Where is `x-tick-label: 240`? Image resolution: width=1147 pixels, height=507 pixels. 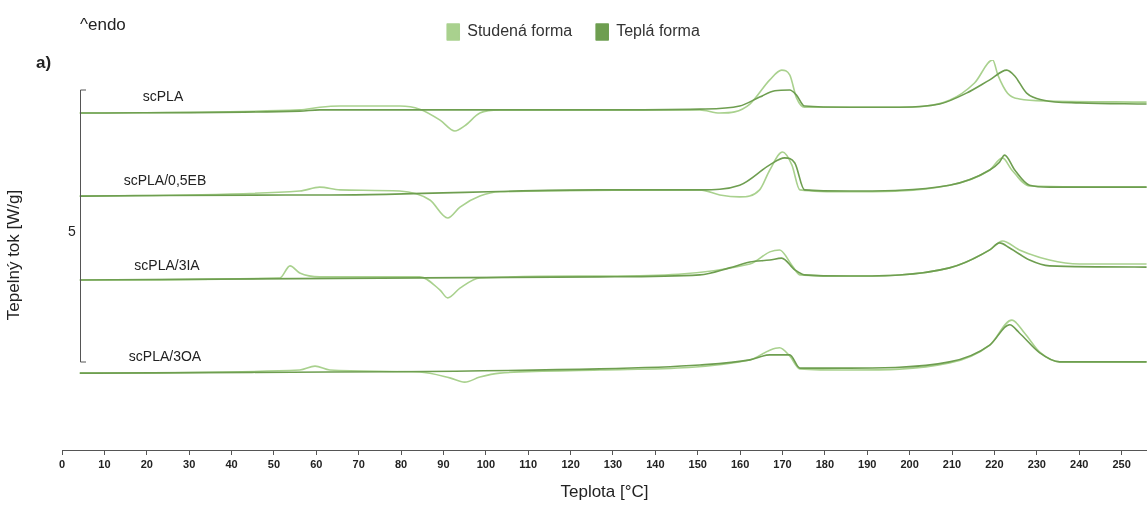
x-tick-label: 240 is located at coordinates (1079, 463).